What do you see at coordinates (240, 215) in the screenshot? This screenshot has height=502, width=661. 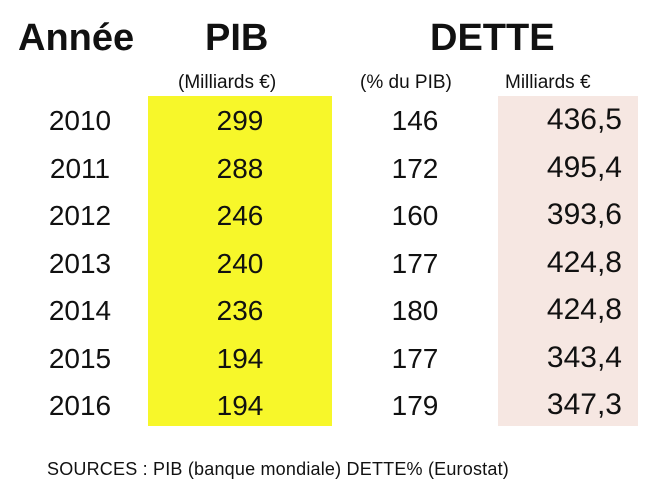 I see `pib-cell: 246` at bounding box center [240, 215].